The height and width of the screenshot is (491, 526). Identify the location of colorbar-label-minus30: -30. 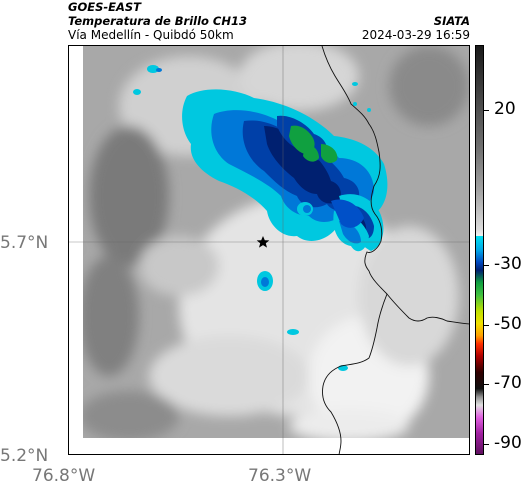
(508, 264).